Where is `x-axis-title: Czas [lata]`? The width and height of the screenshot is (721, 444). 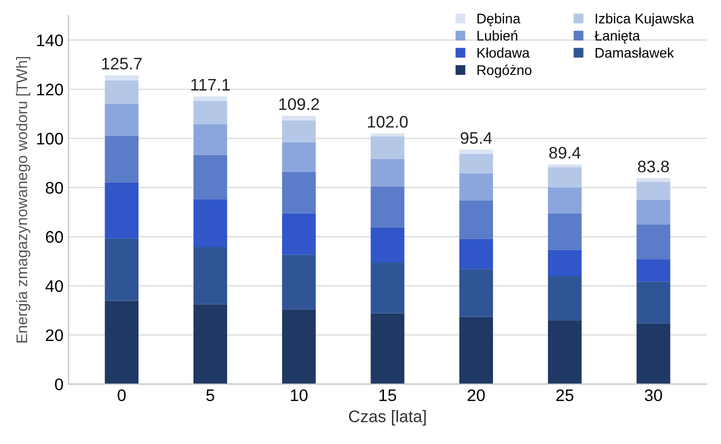 x-axis-title: Czas [lata] is located at coordinates (387, 418).